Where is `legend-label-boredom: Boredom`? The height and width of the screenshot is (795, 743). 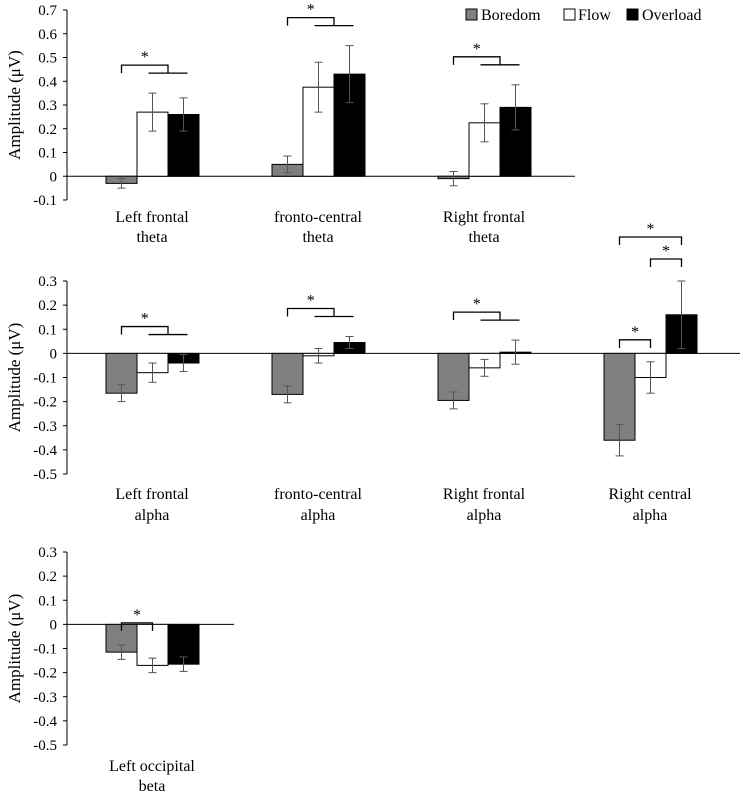
legend-label-boredom: Boredom is located at coordinates (511, 15).